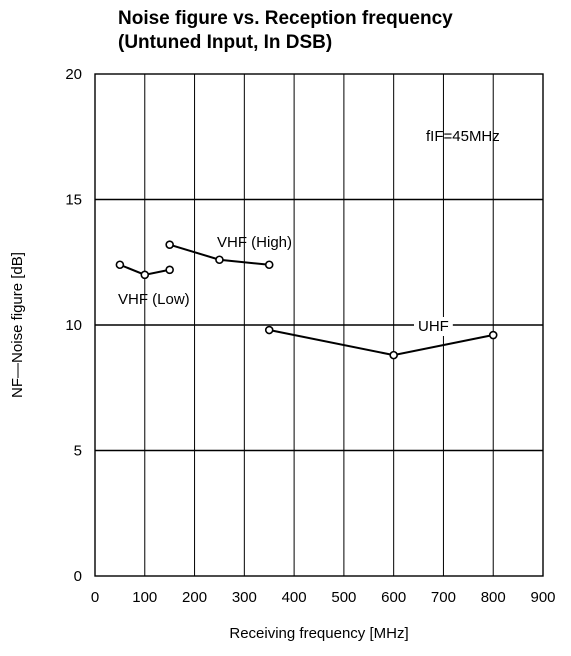  What do you see at coordinates (194, 597) in the screenshot?
I see `x-tick-label: 200` at bounding box center [194, 597].